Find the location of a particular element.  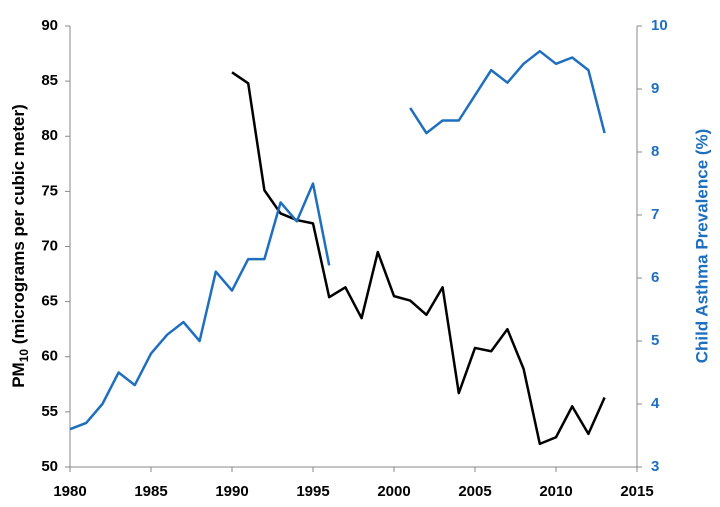

y2-tick-label: 4 is located at coordinates (655, 403).